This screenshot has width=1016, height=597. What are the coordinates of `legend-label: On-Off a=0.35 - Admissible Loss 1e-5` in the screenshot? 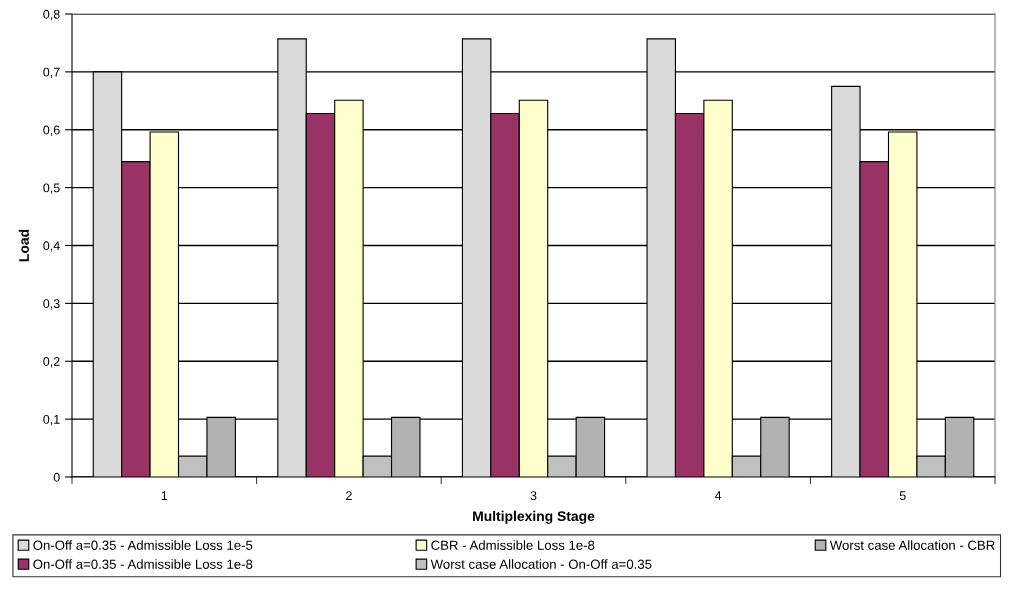 It's located at (143, 545).